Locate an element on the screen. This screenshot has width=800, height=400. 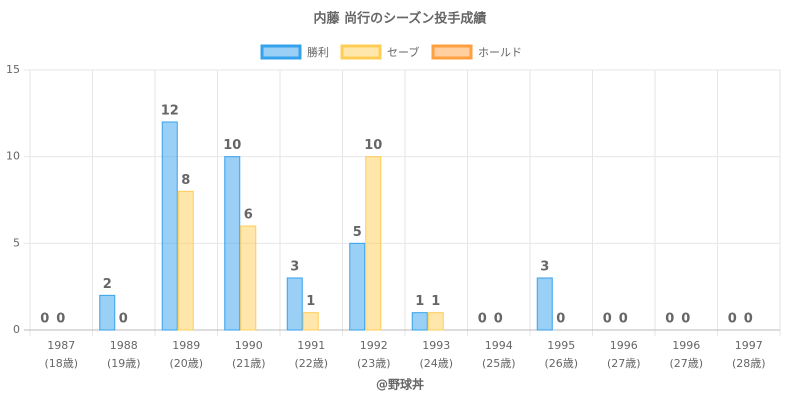
value-label: 5 is located at coordinates (357, 232).